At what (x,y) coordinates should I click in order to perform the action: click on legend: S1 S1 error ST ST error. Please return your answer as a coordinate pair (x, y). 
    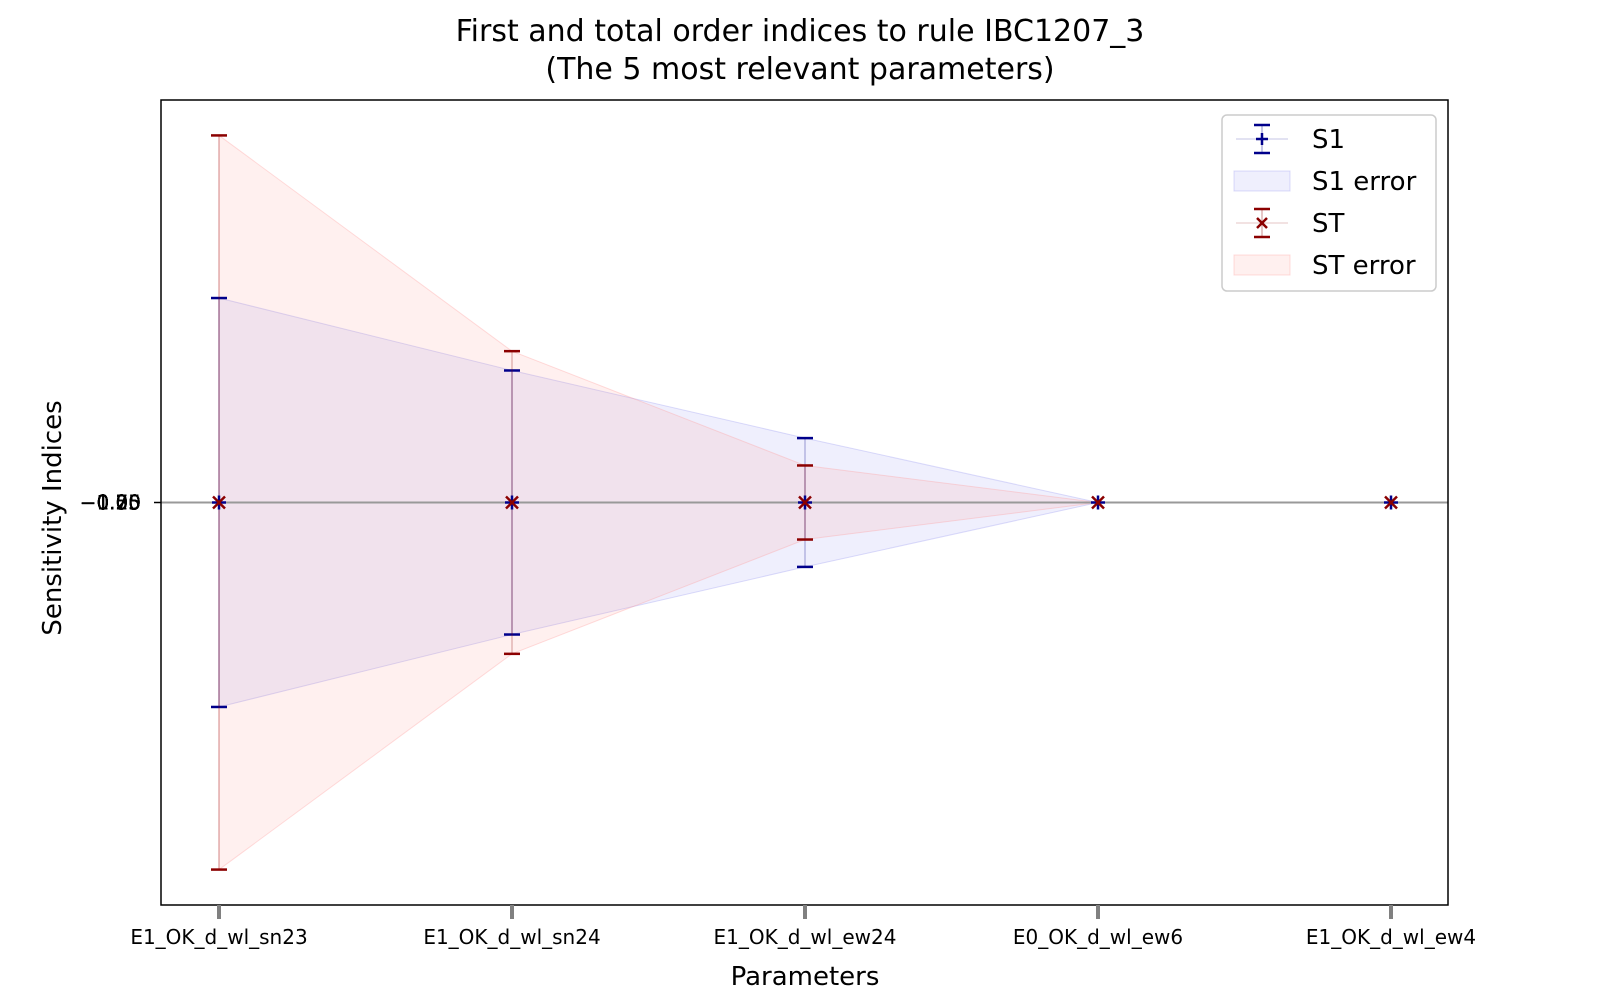
    Looking at the image, I should click on (1329, 203).